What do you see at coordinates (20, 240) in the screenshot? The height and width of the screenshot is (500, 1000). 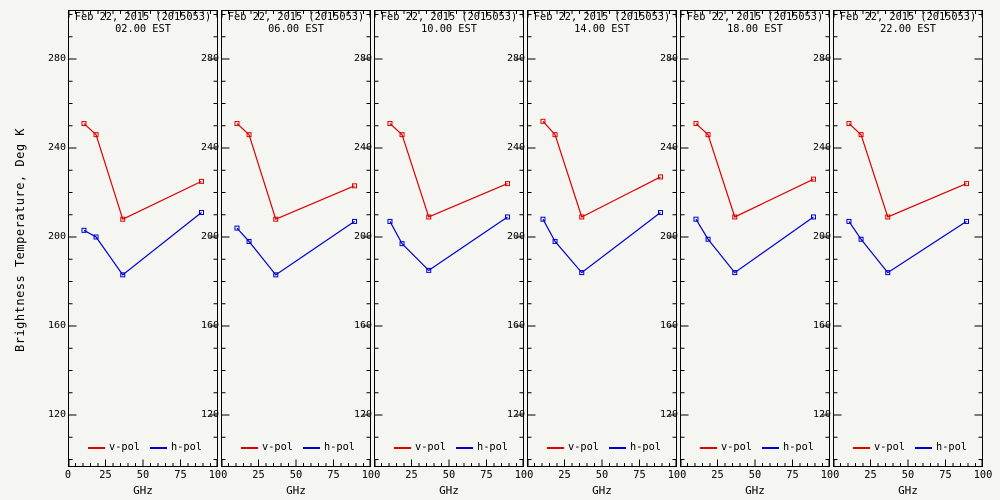 I see `y-axis-title: Brightness Temperature, Deg K` at bounding box center [20, 240].